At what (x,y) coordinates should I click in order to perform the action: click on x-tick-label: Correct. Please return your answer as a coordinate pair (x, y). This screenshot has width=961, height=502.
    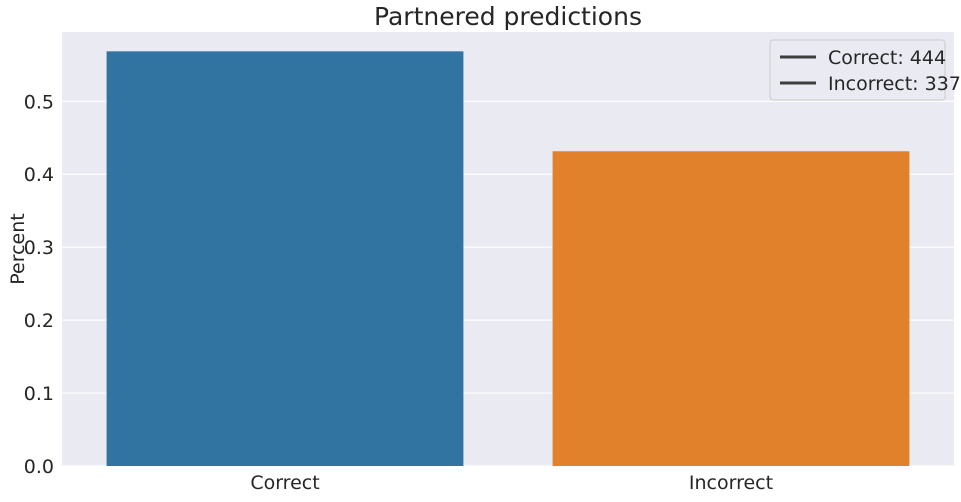
    Looking at the image, I should click on (284, 483).